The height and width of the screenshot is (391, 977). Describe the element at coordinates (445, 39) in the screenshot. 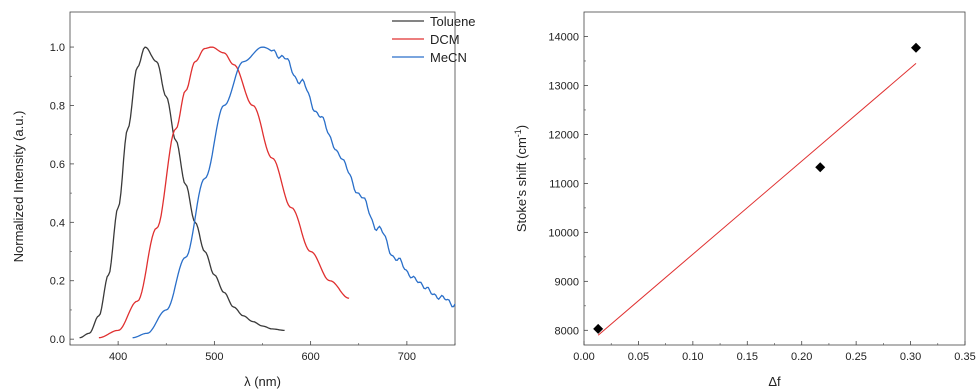

I see `legend-label-dcm: DCM` at that location.